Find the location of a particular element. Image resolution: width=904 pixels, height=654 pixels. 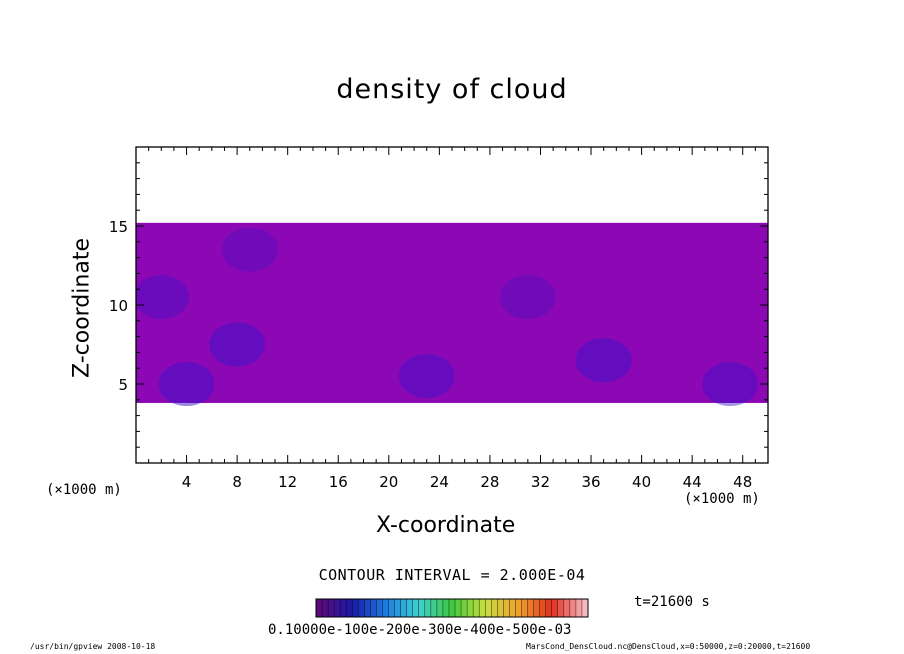

y-tick-label: 15 is located at coordinates (118, 227).